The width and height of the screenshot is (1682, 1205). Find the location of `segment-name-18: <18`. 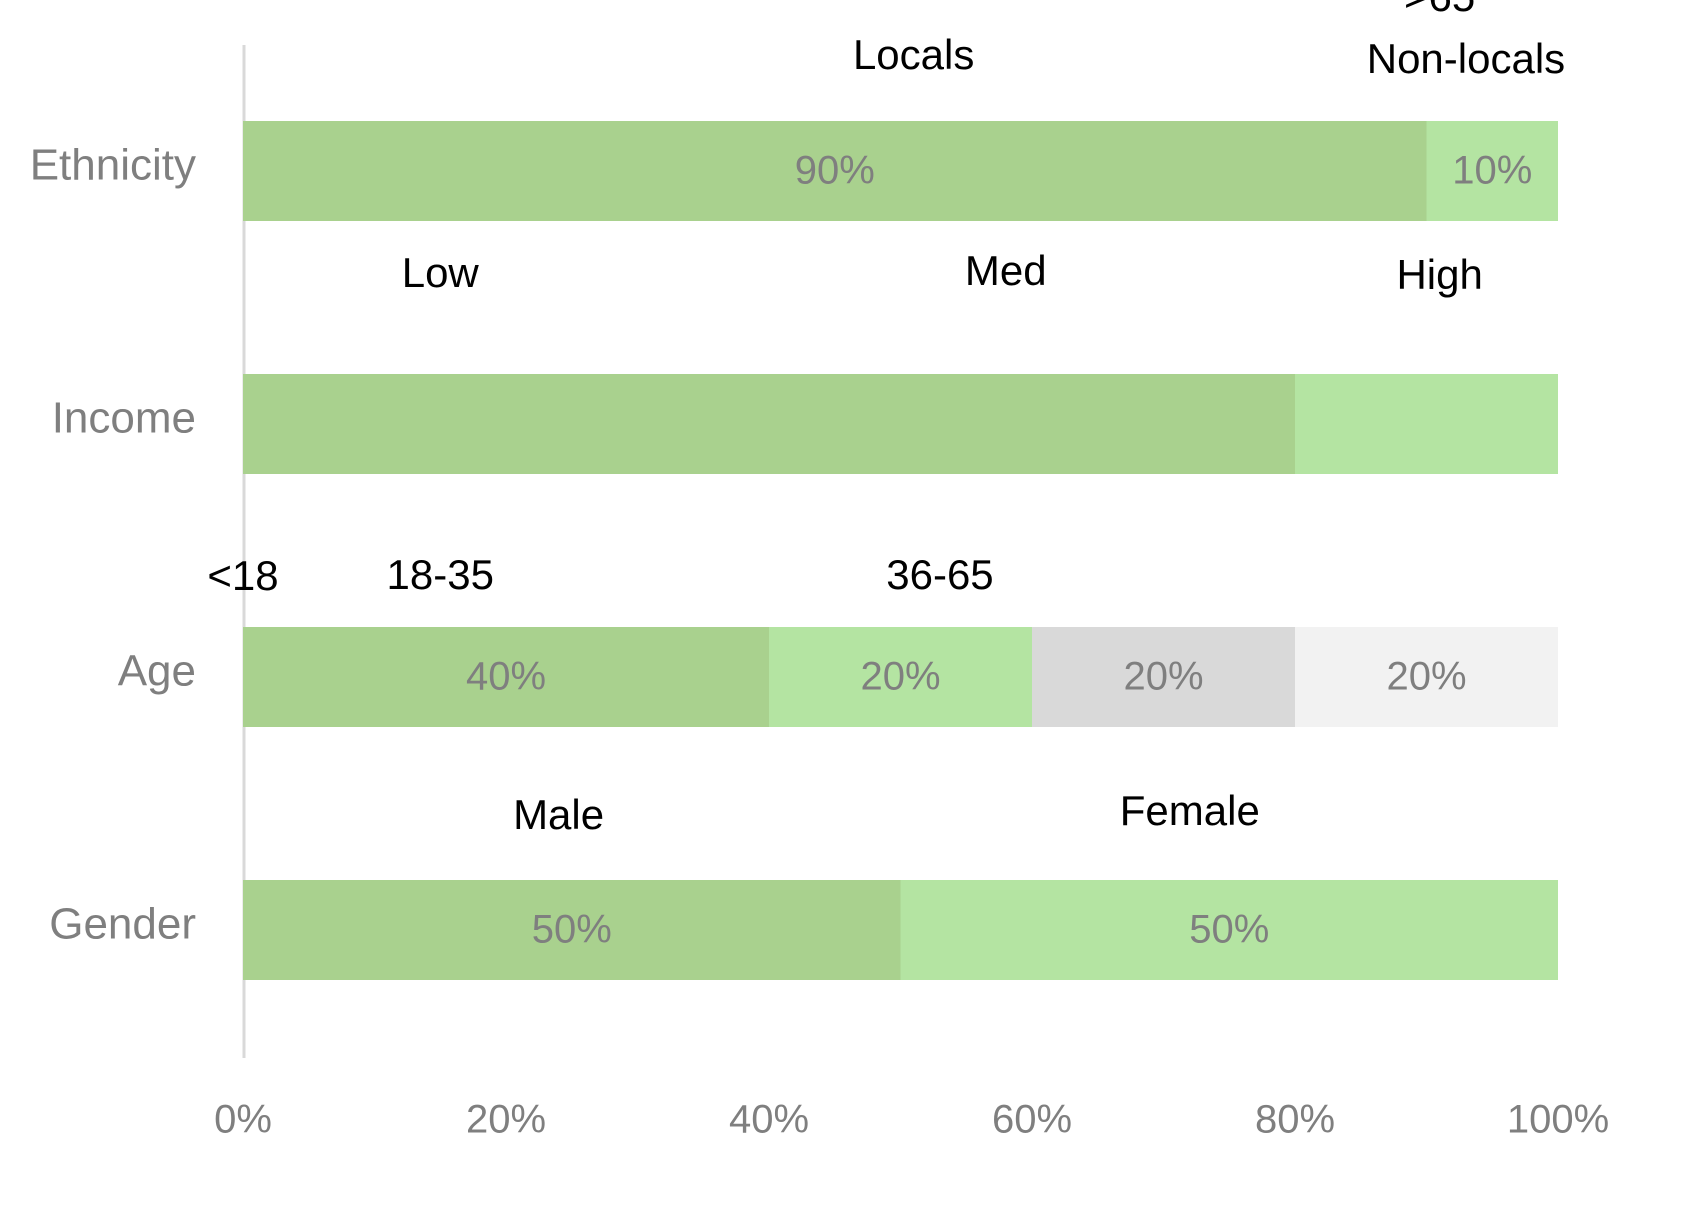

segment-name-18: <18 is located at coordinates (242, 575).